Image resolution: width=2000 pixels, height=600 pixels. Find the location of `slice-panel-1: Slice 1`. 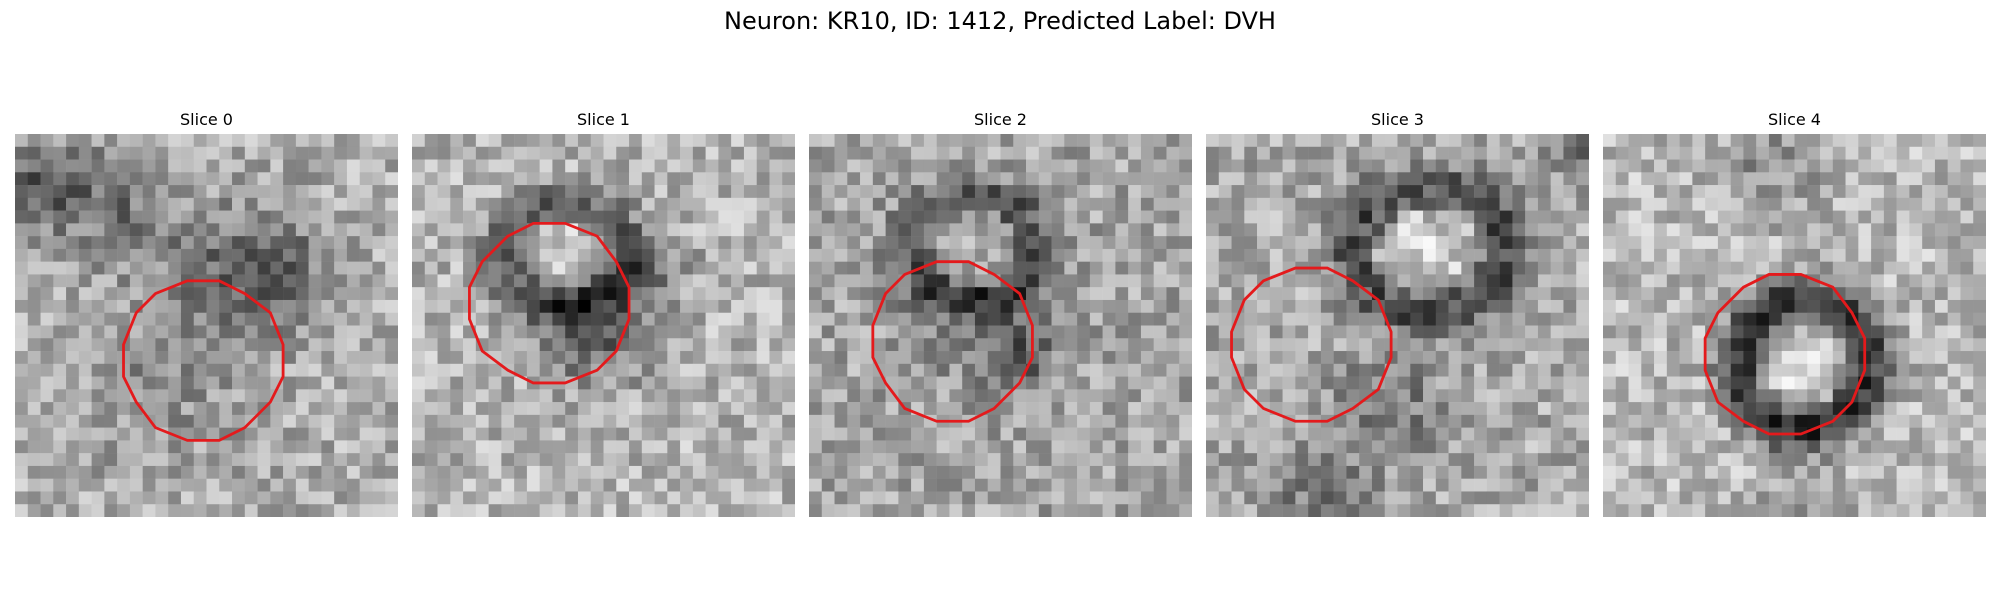

slice-panel-1: Slice 1 is located at coordinates (603, 312).